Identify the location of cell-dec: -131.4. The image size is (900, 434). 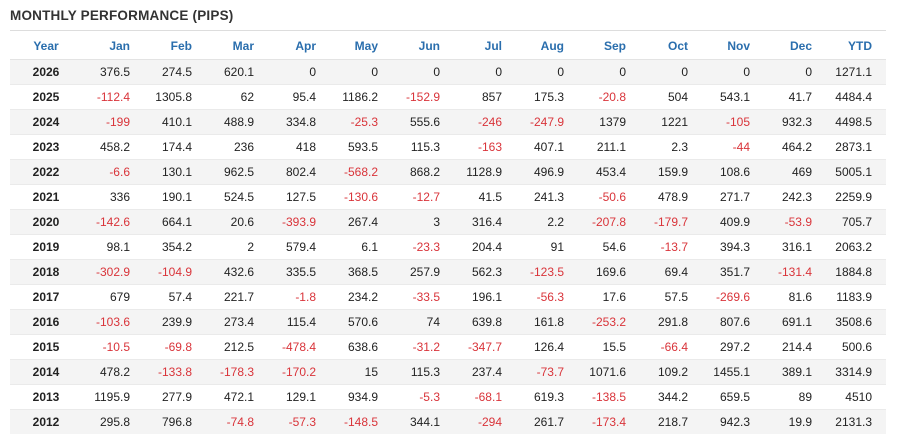
(795, 272).